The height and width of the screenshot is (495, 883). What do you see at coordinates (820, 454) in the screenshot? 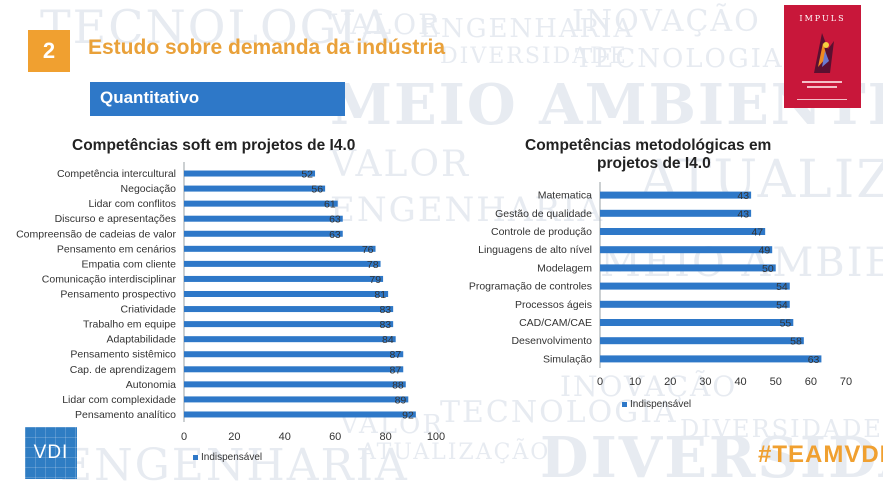
I see `team-hashtag: #TEAMVDI` at bounding box center [820, 454].